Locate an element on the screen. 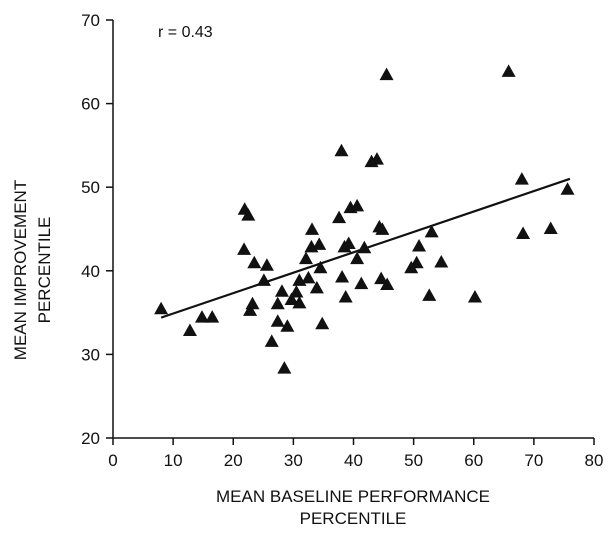 This screenshot has width=609, height=535. y-axis-title-line-1: MEAN IMPROVEMENT is located at coordinates (20, 270).